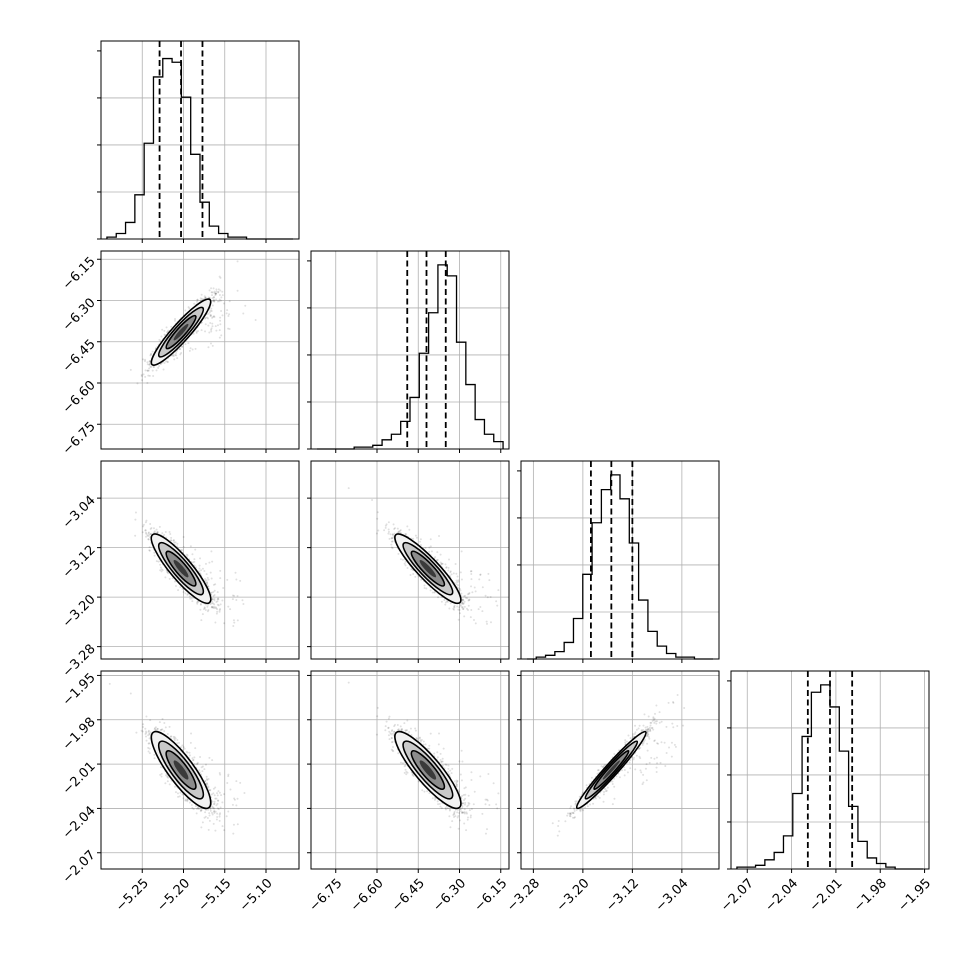  I want to click on scatter-group, so click(177, 758).